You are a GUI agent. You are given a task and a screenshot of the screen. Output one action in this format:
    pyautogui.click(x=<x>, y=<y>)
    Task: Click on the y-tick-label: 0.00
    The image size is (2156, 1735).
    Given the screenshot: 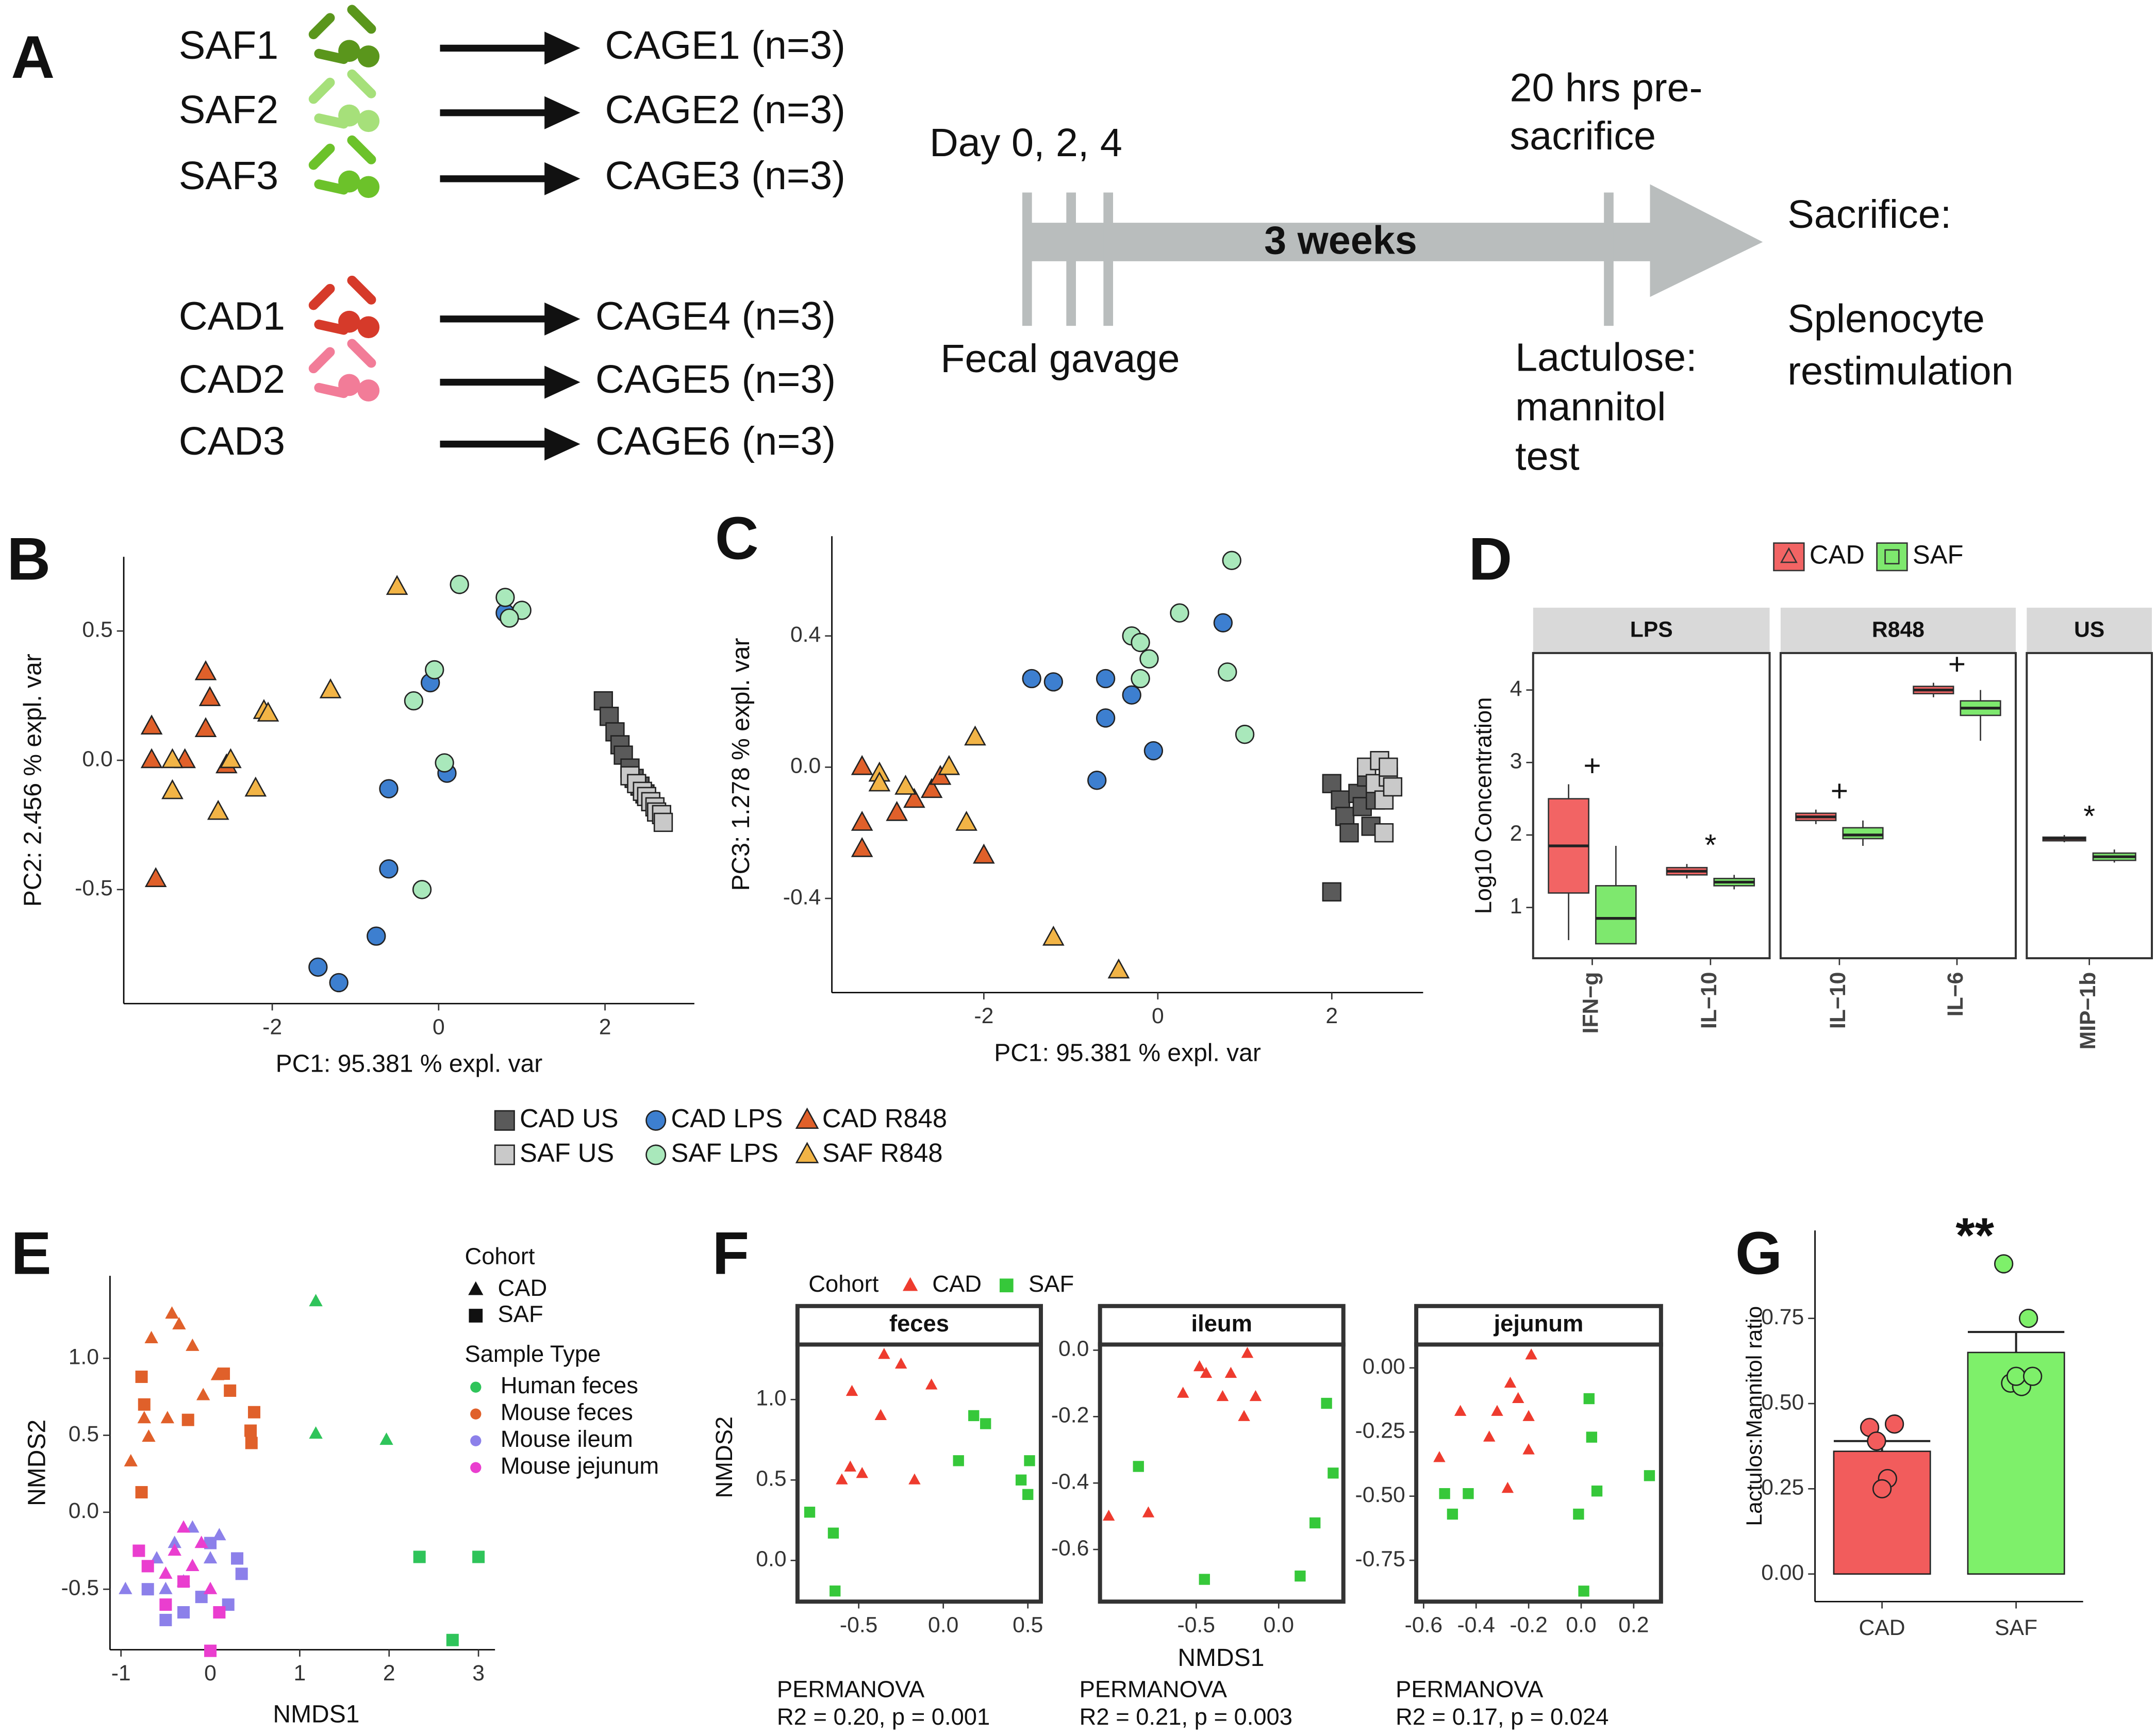 What is the action you would take?
    pyautogui.click(x=1384, y=1366)
    